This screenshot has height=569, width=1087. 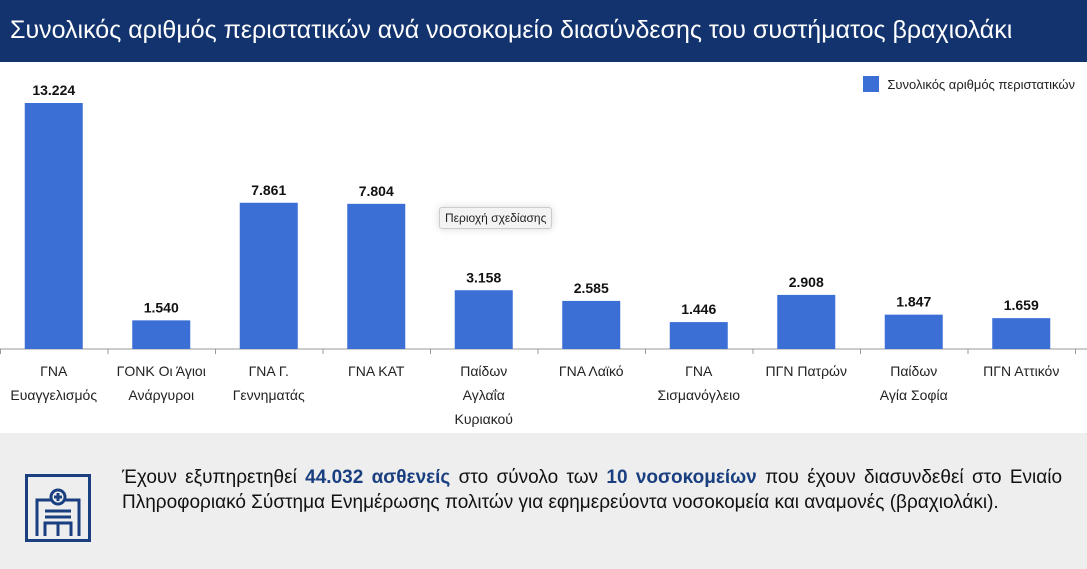 I want to click on patients-count: 44.032 ασθενείς, so click(x=378, y=477).